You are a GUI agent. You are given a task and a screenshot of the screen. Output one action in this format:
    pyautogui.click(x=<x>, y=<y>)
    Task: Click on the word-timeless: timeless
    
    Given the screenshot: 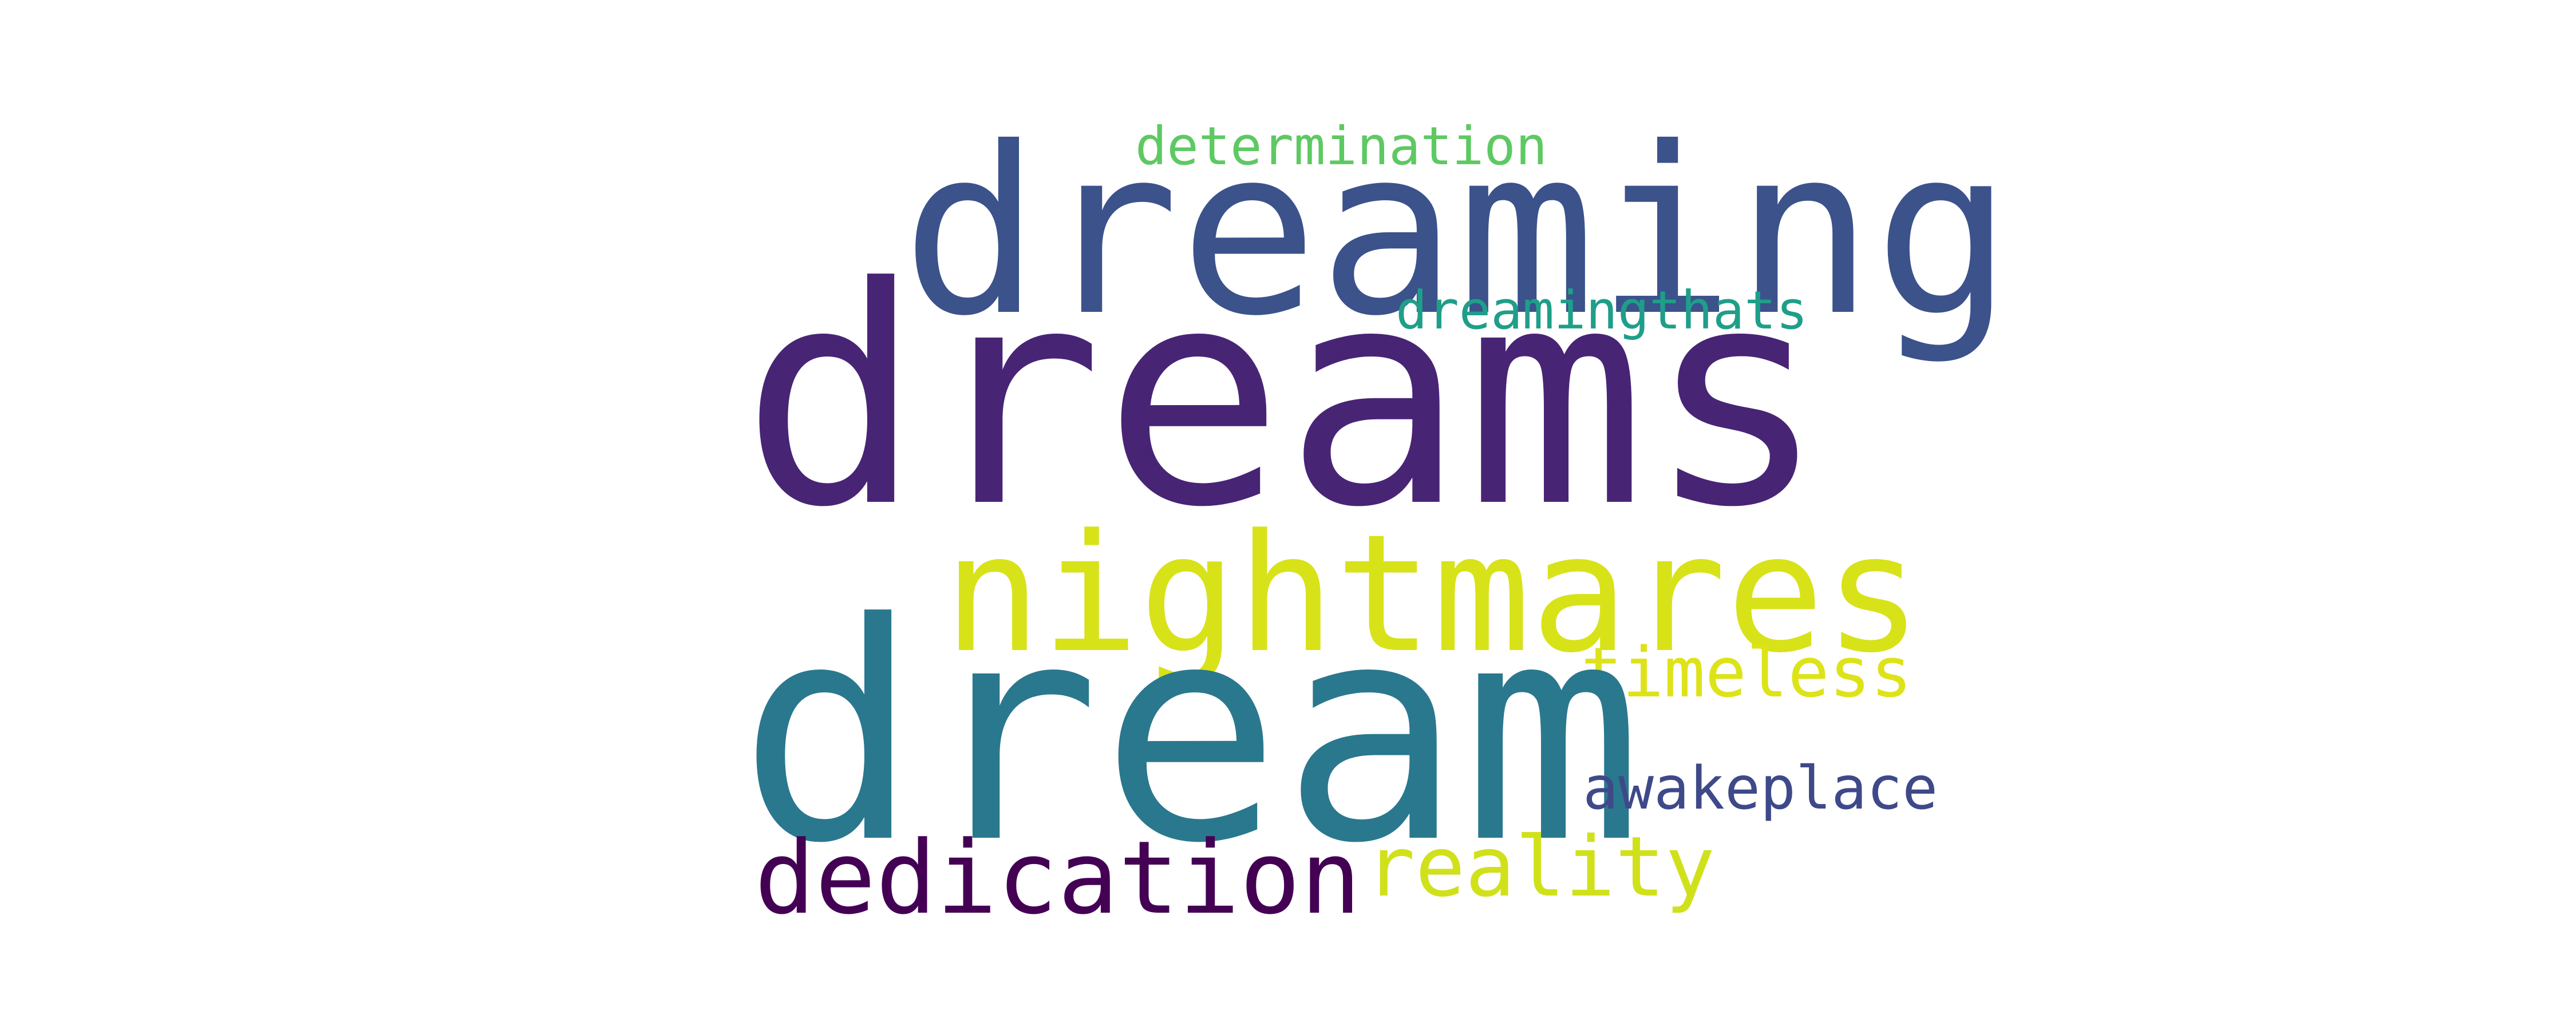 What is the action you would take?
    pyautogui.click(x=1746, y=673)
    